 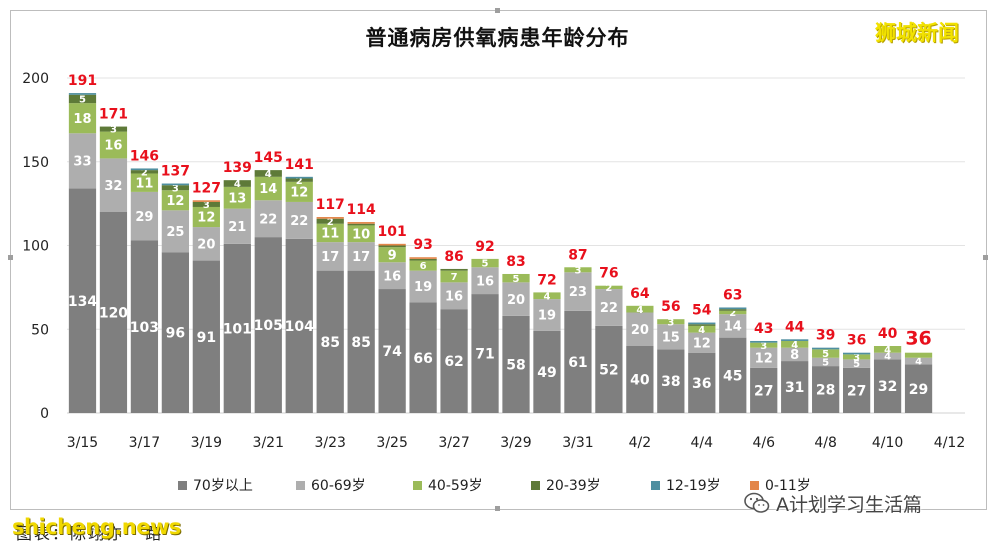 What do you see at coordinates (82, 81) in the screenshot?
I see `bar-total-label: 191` at bounding box center [82, 81].